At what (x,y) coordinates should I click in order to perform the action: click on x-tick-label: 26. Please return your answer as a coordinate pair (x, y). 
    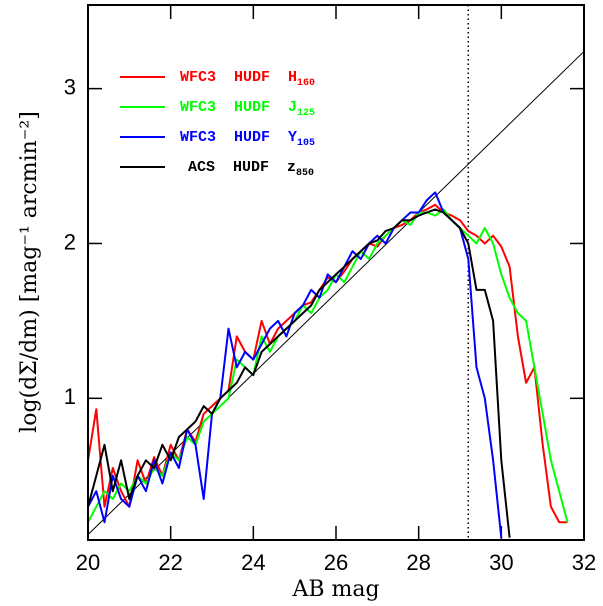
    Looking at the image, I should click on (336, 562).